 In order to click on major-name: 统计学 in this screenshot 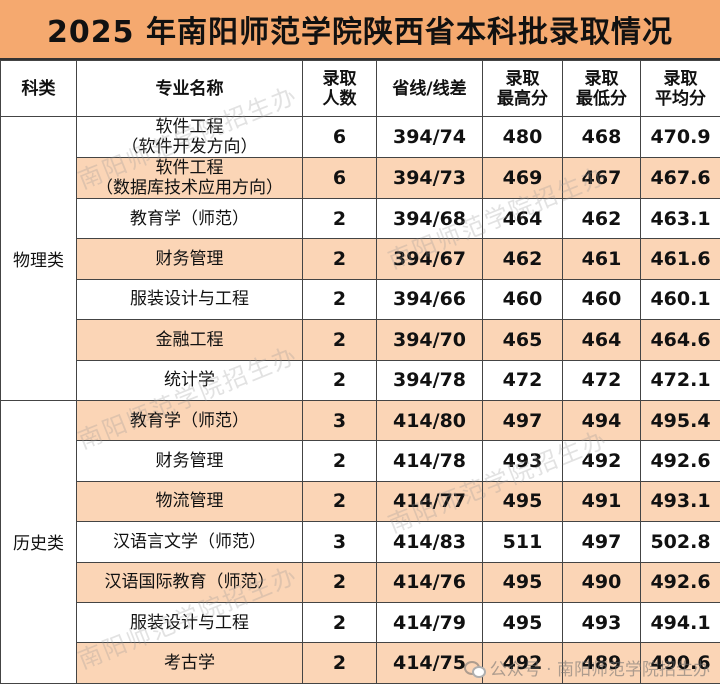, I will do `click(189, 380)`.